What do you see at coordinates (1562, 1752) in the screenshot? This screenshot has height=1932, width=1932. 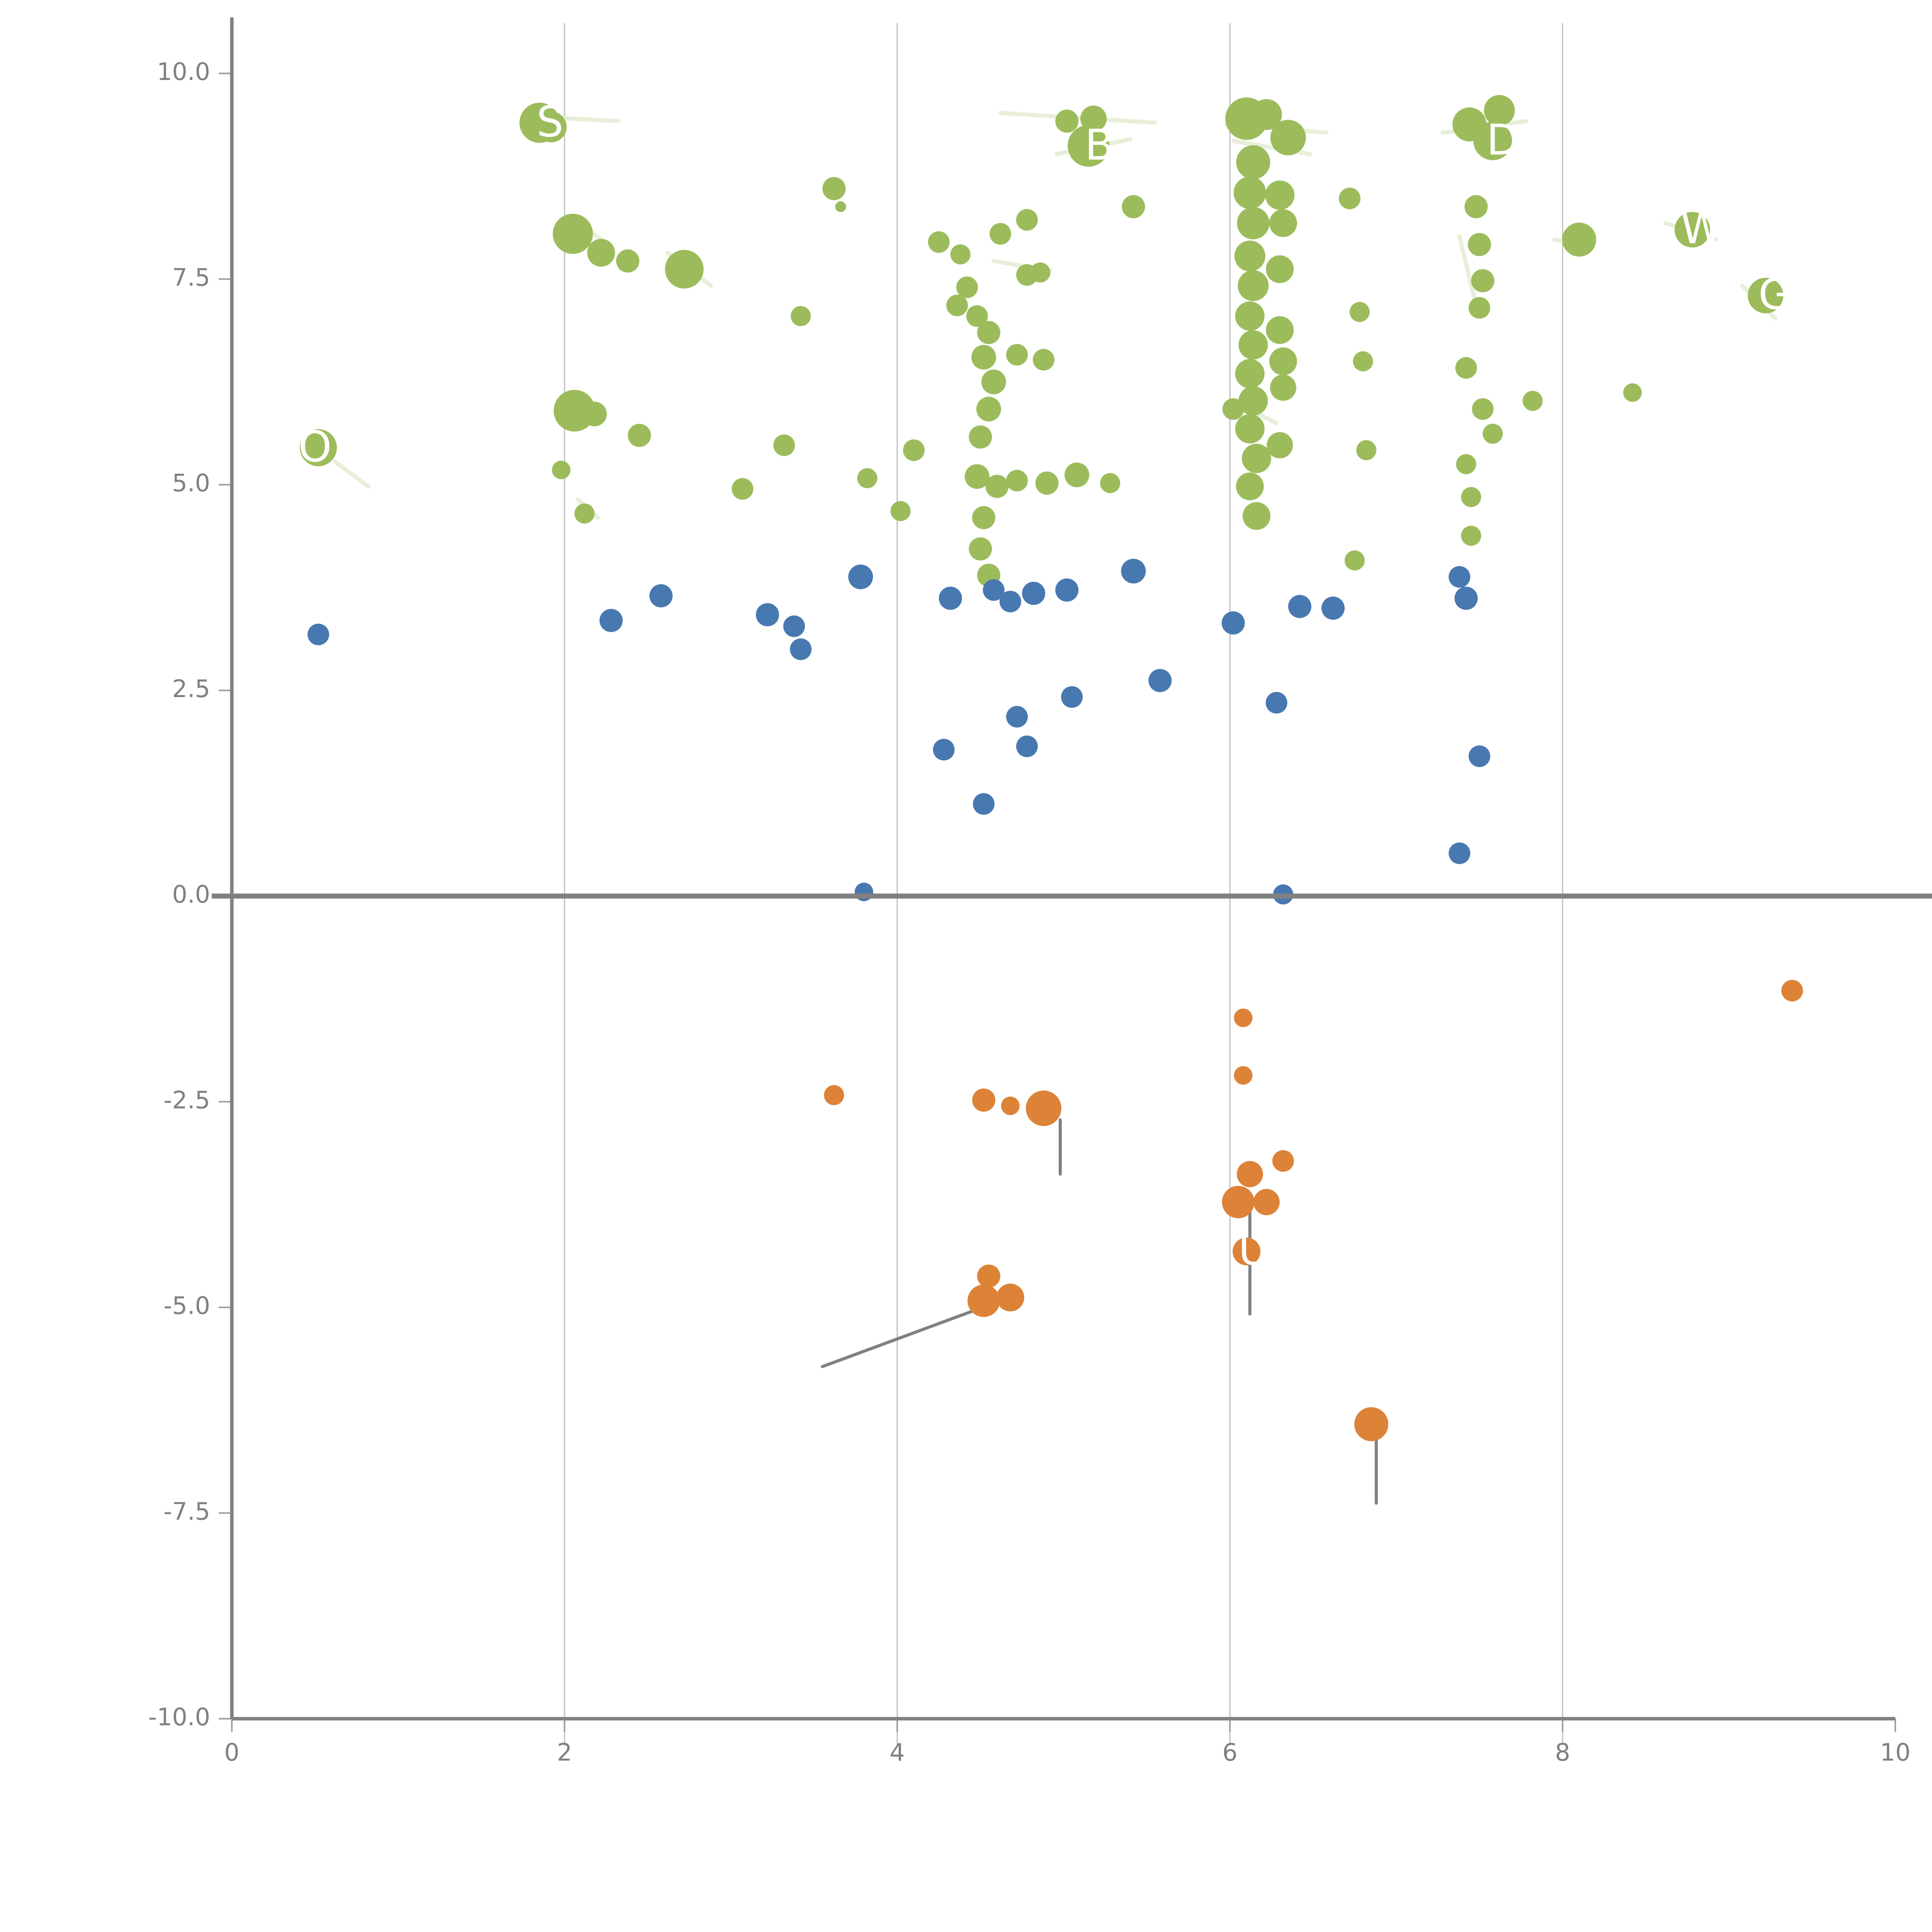 I see `x-tick-label: 8` at bounding box center [1562, 1752].